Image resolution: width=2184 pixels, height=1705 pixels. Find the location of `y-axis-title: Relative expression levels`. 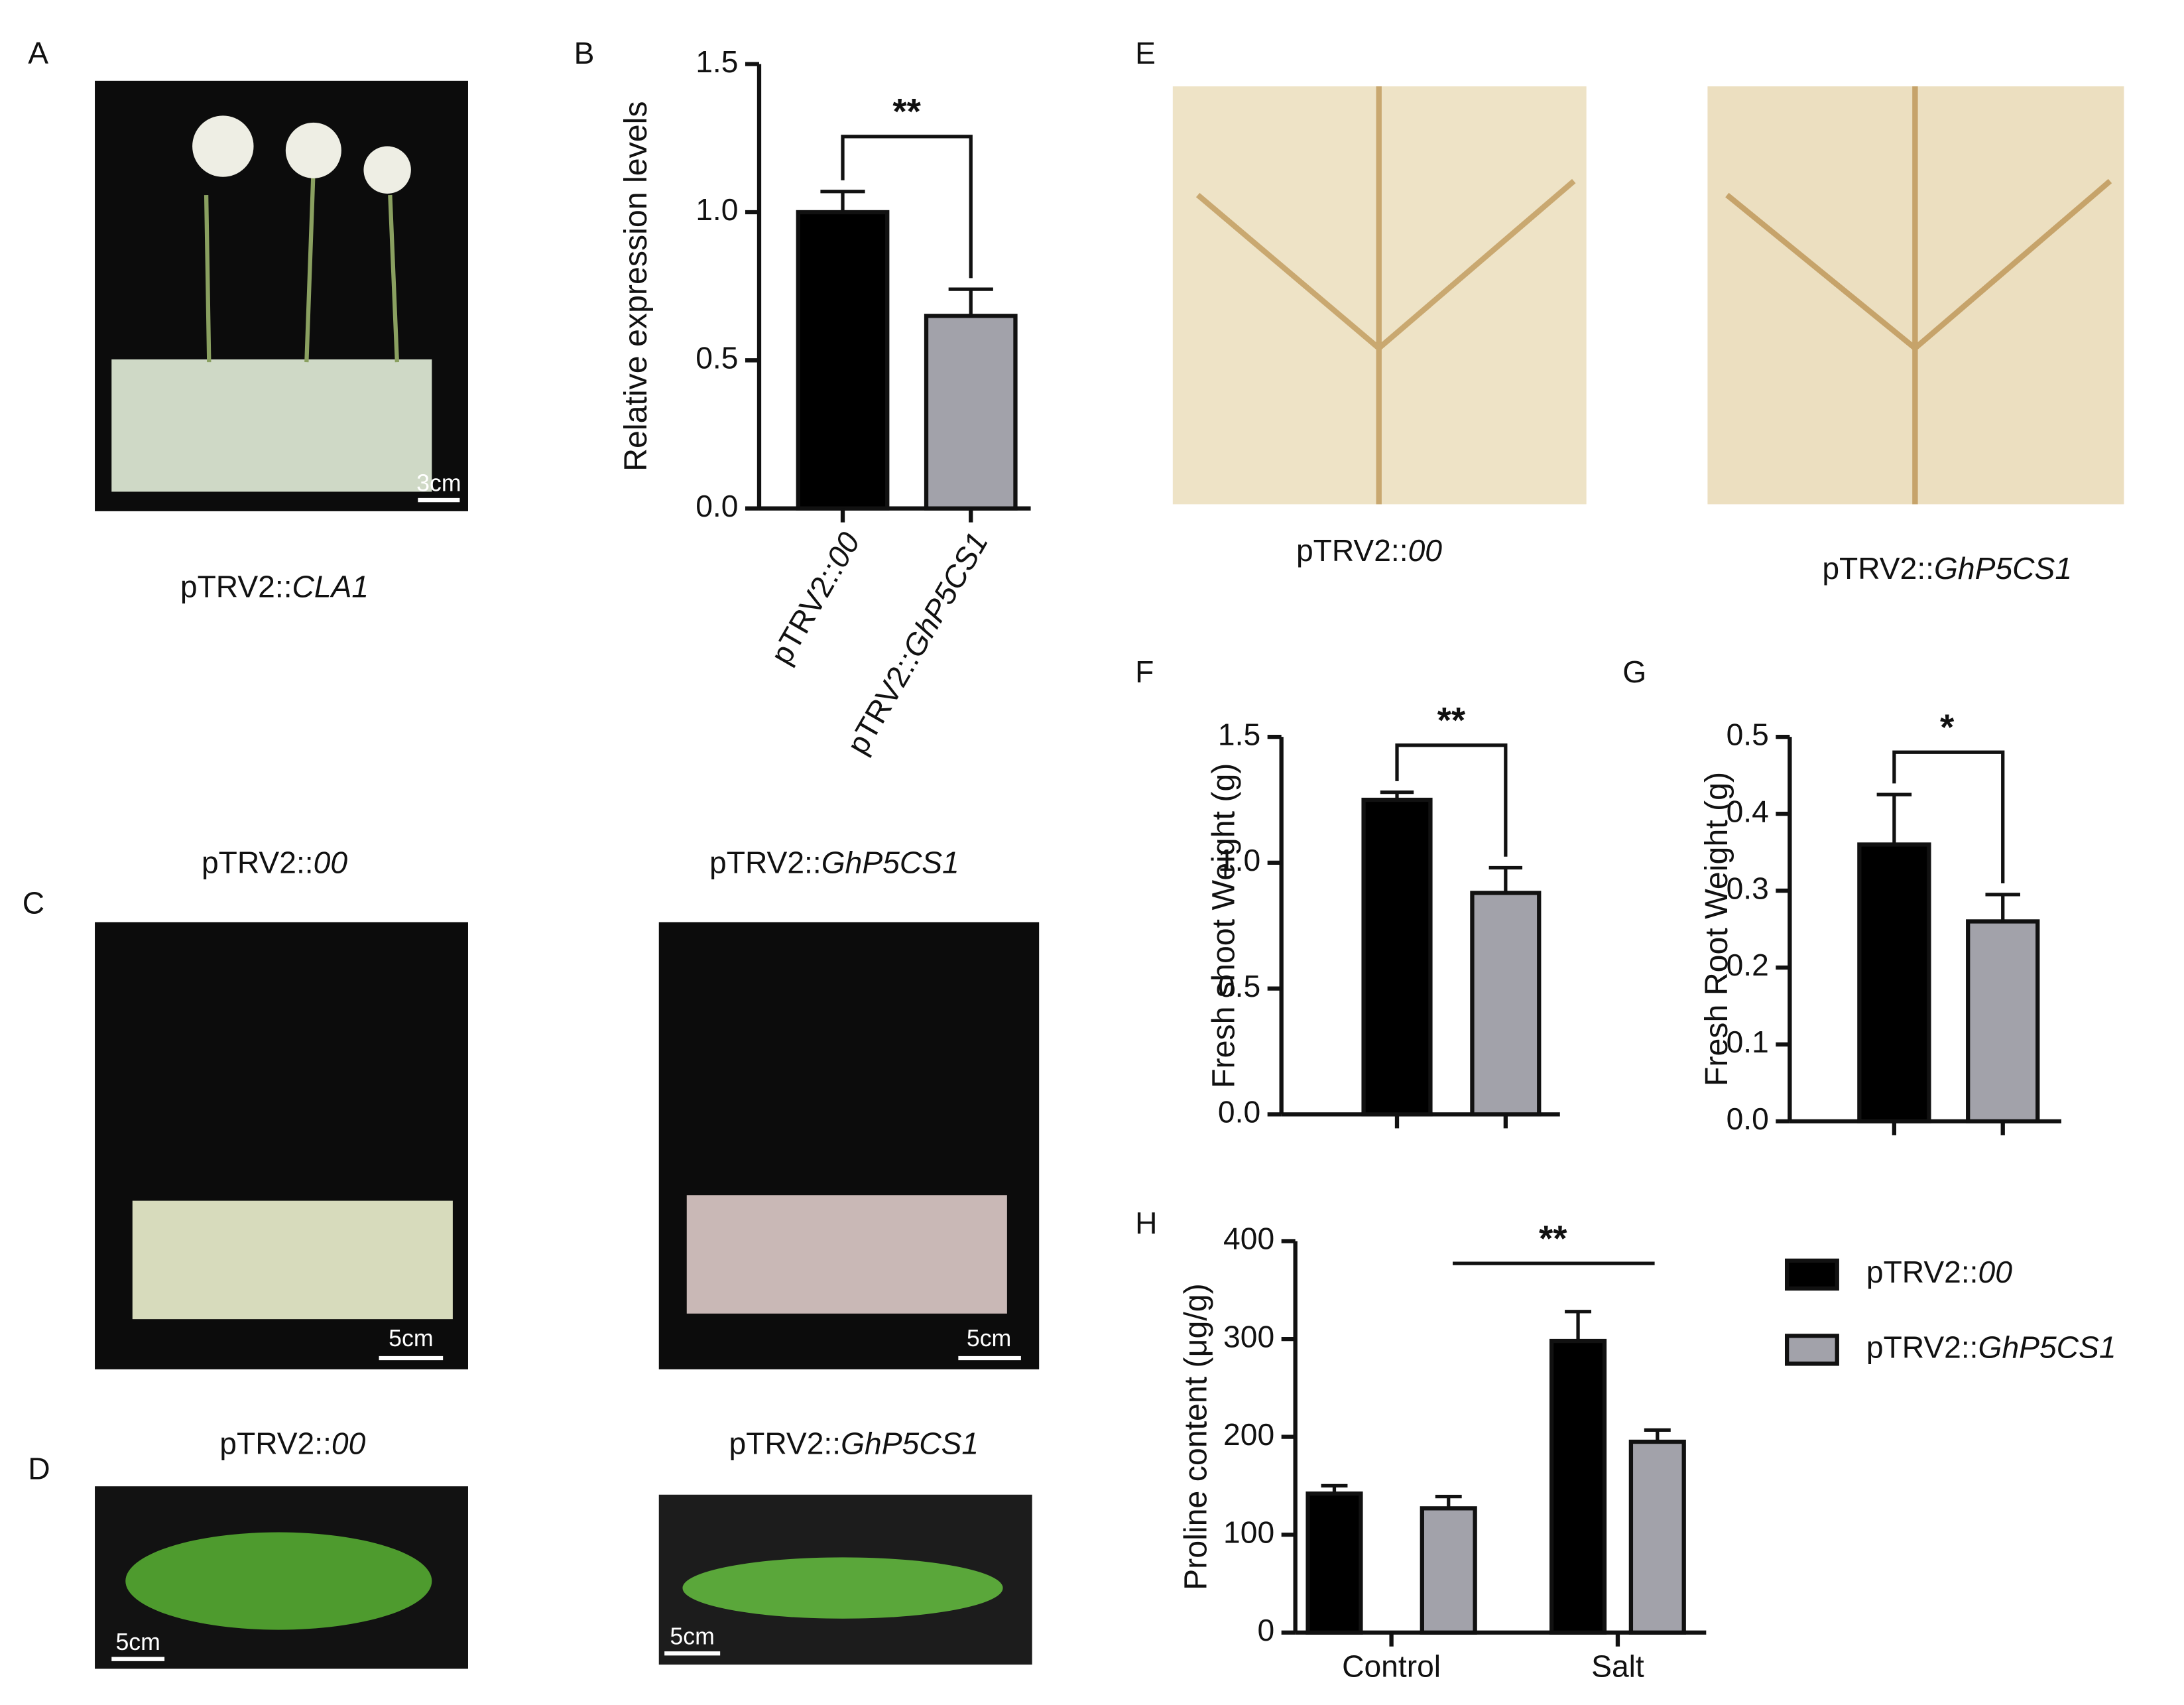

y-axis-title: Relative expression levels is located at coordinates (636, 286).